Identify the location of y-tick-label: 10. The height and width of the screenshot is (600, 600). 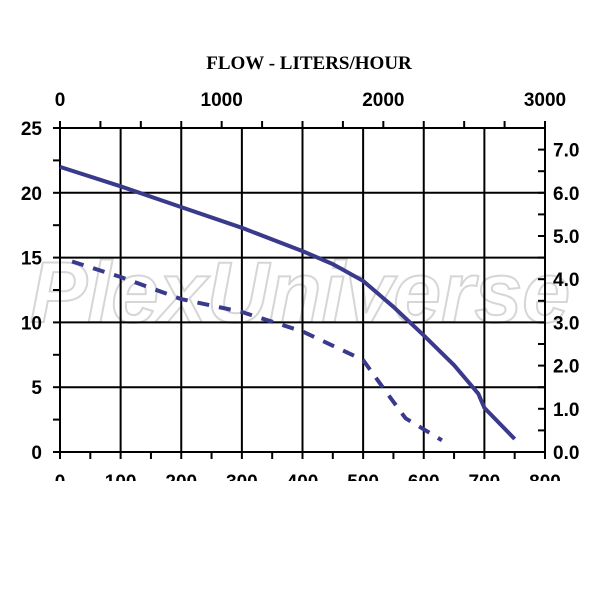
(31, 323).